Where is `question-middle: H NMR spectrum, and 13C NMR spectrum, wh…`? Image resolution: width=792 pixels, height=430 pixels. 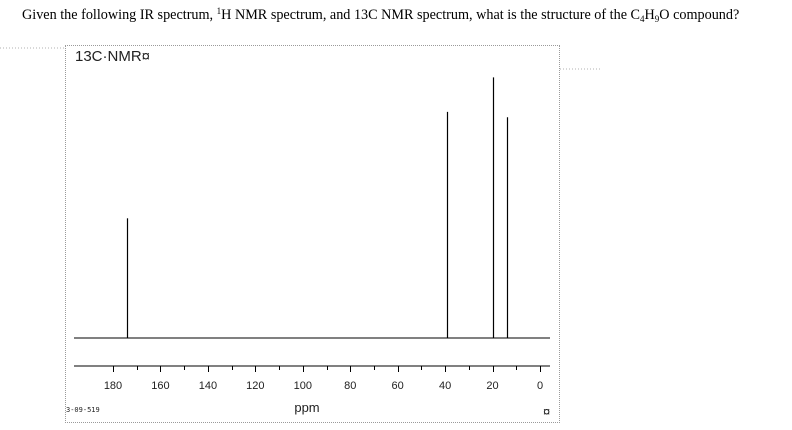
question-middle: H NMR spectrum, and 13C NMR spectrum, wh… is located at coordinates (431, 15).